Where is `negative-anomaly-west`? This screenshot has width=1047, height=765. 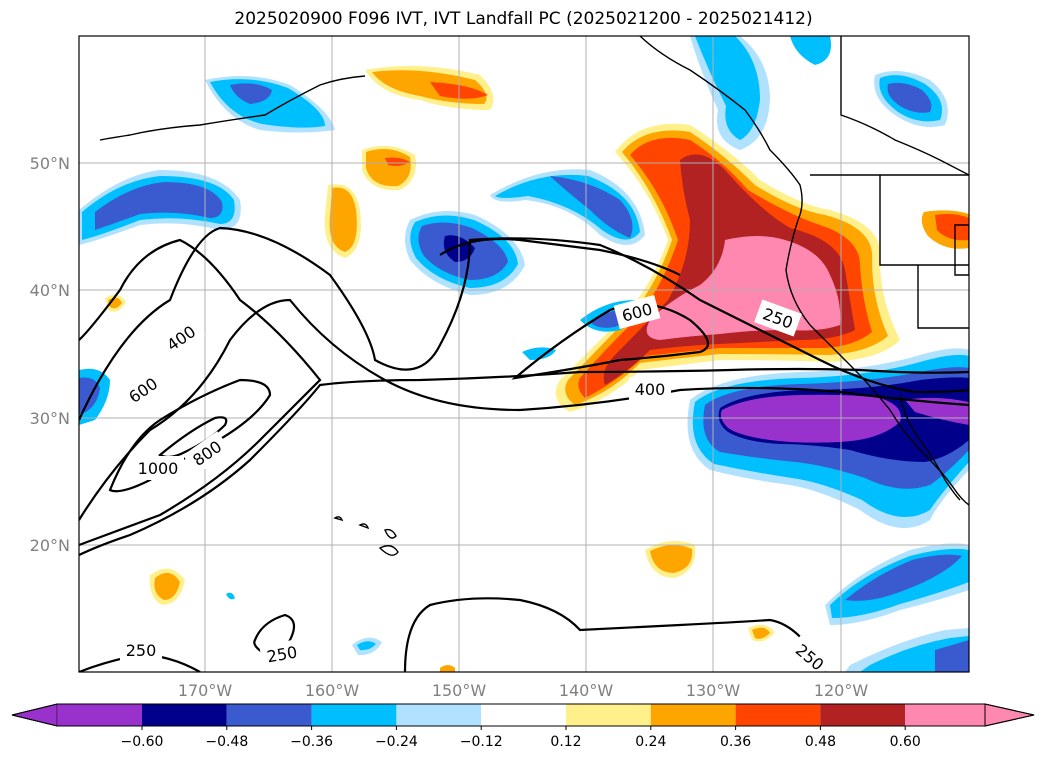 negative-anomaly-west is located at coordinates (207, 250).